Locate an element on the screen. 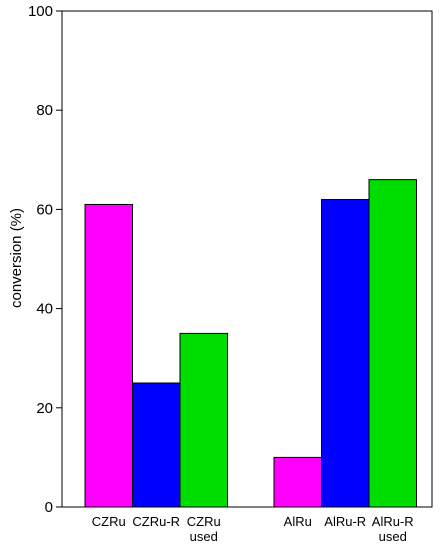 This screenshot has width=445, height=550. x-category-label: CZRu-R is located at coordinates (156, 521).